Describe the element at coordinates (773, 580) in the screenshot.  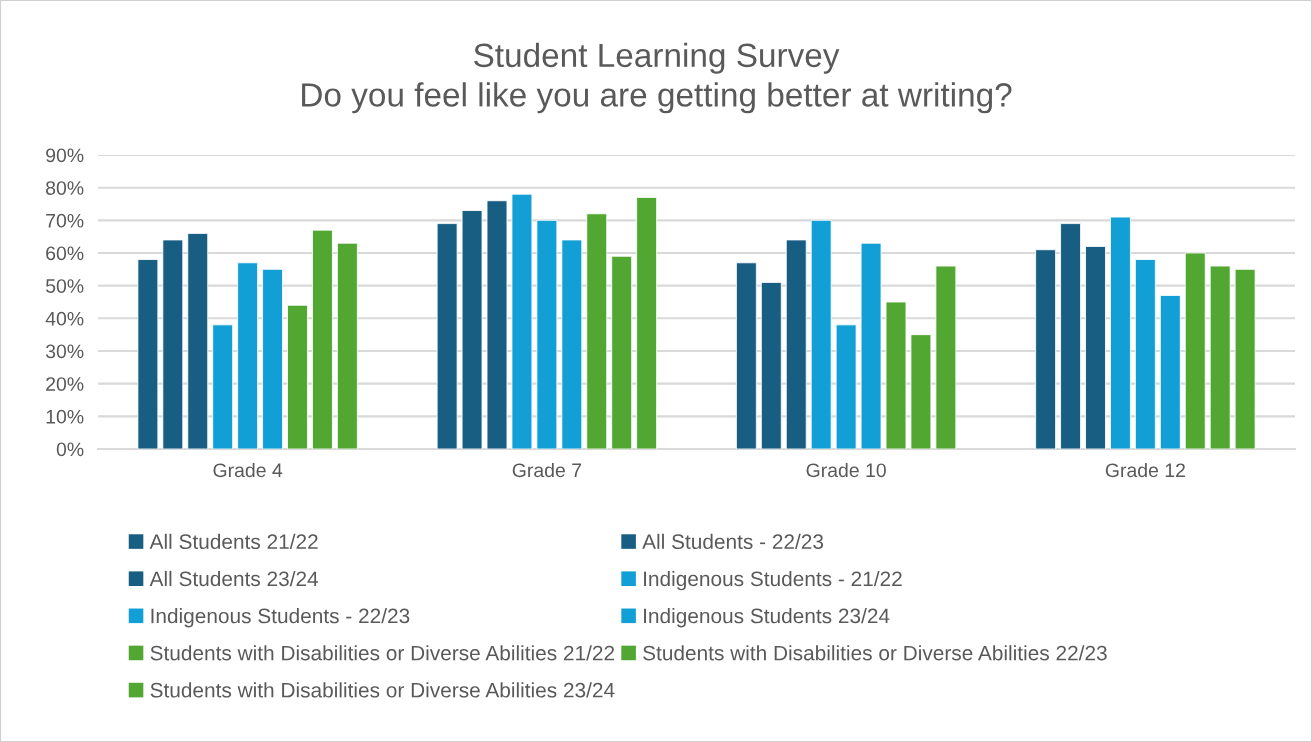
I see `legend-label: Indigenous Students - 21/22` at that location.